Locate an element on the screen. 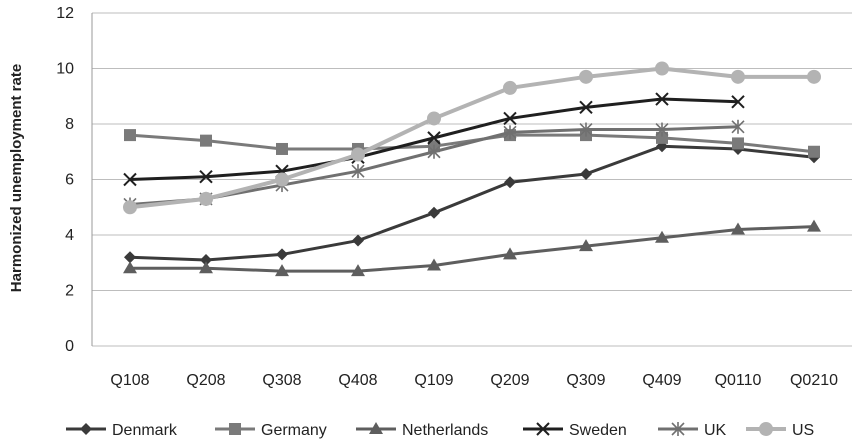 The height and width of the screenshot is (441, 855). y-tick-label: 8 is located at coordinates (69, 124).